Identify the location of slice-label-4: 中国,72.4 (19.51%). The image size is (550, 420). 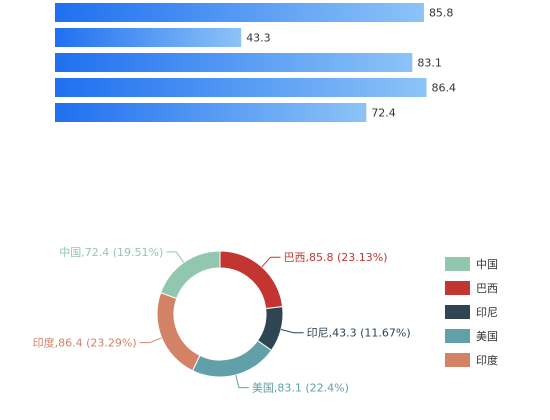
(111, 252).